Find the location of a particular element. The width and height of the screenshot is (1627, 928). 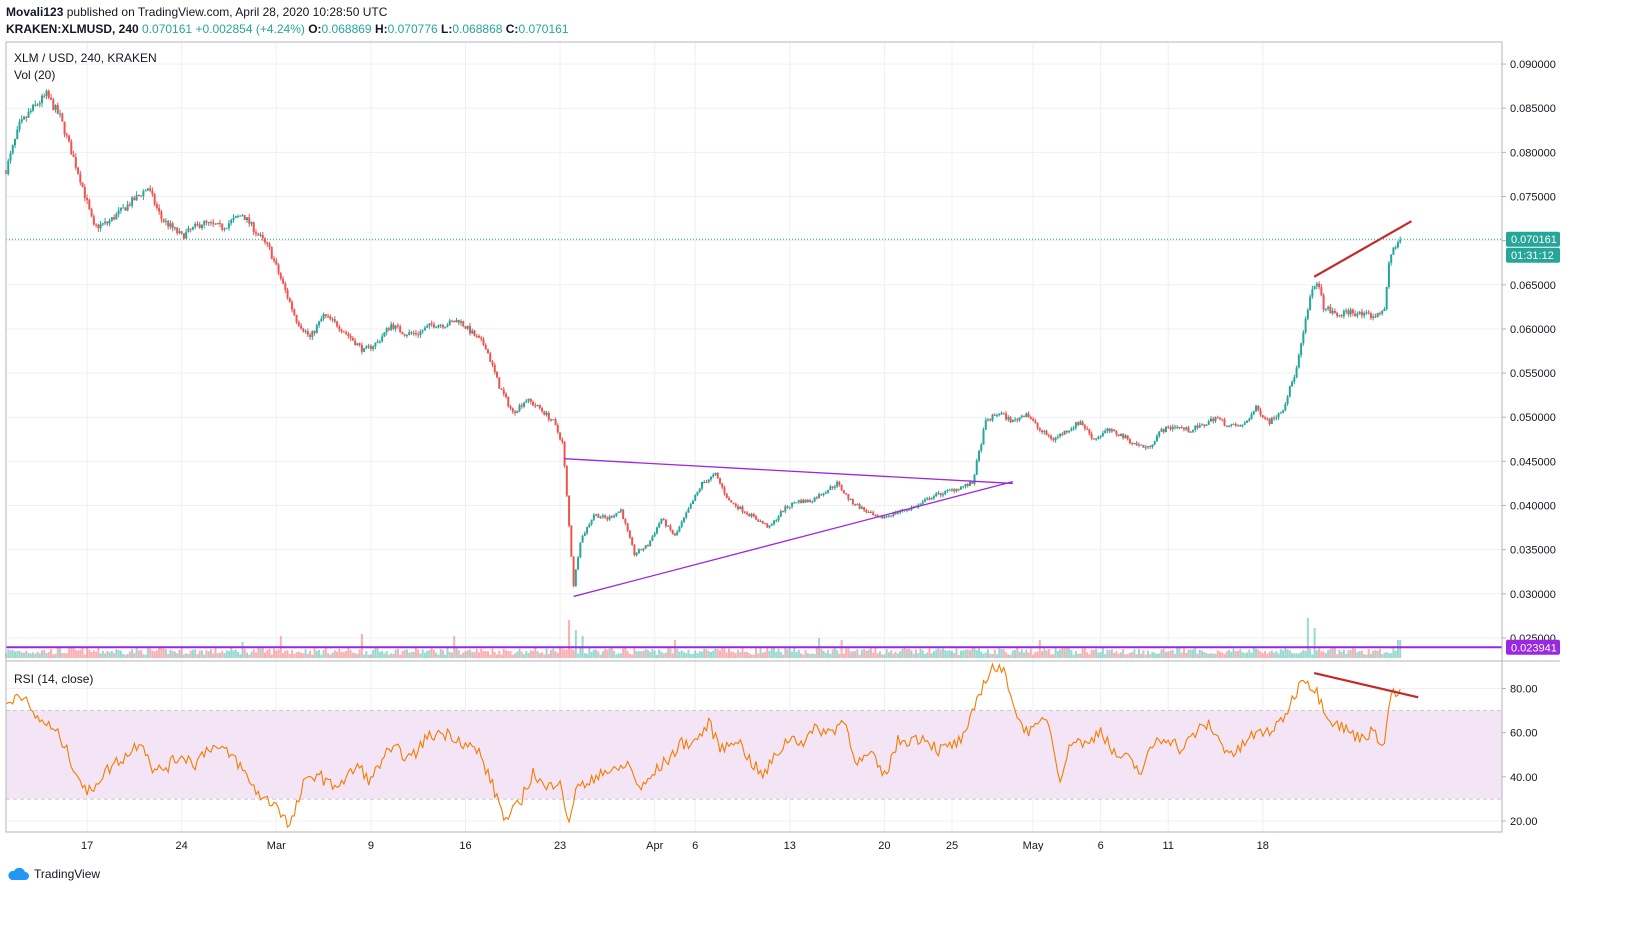

rsi-axis: 80.00 60.00 40.00 20.00 is located at coordinates (1520, 755).